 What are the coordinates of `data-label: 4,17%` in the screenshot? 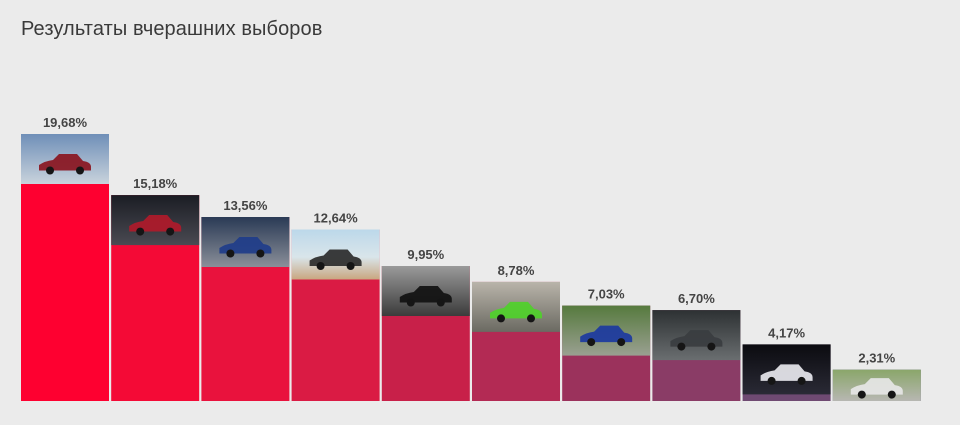 It's located at (786, 332).